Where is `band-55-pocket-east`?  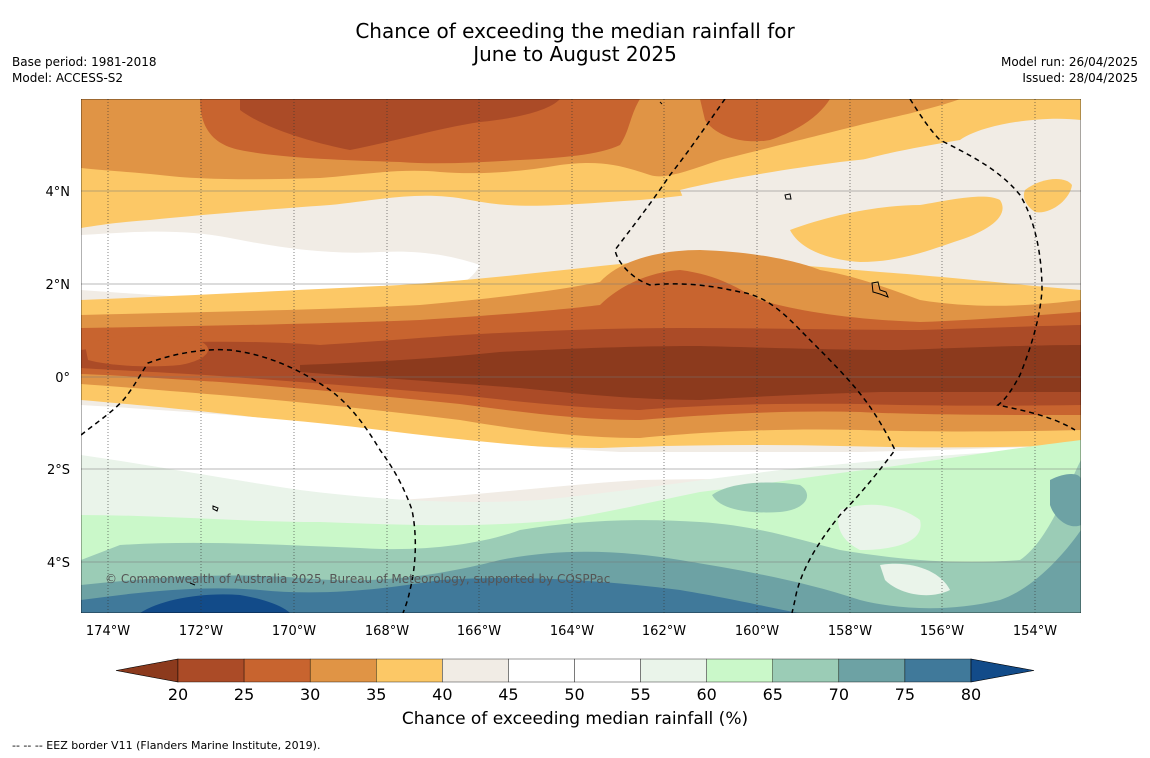
band-55-pocket-east is located at coordinates (879, 527).